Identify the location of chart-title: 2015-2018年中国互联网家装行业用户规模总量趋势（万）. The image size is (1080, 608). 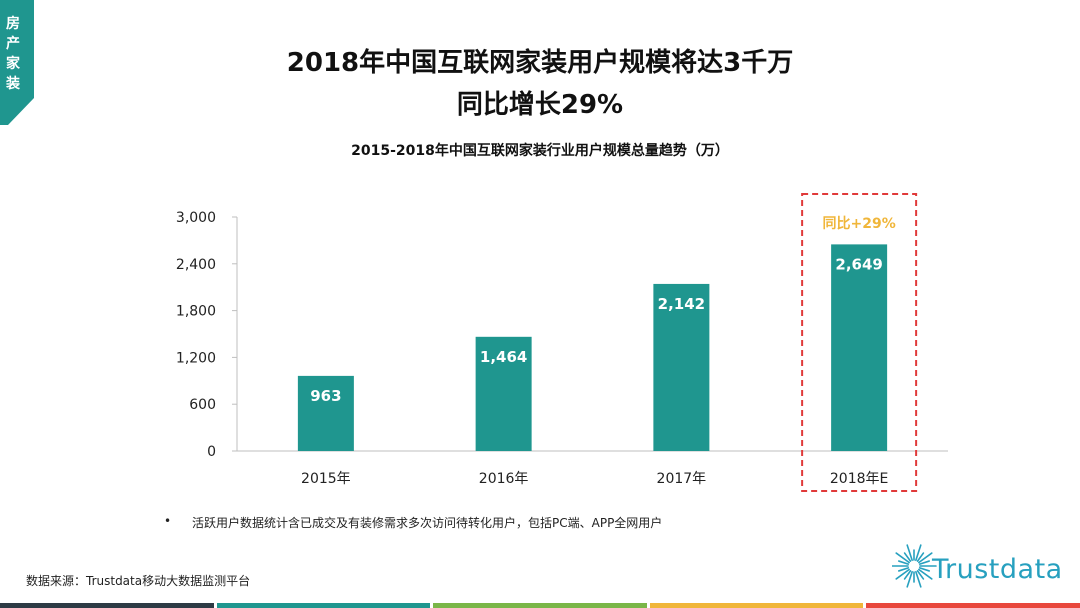
(540, 151).